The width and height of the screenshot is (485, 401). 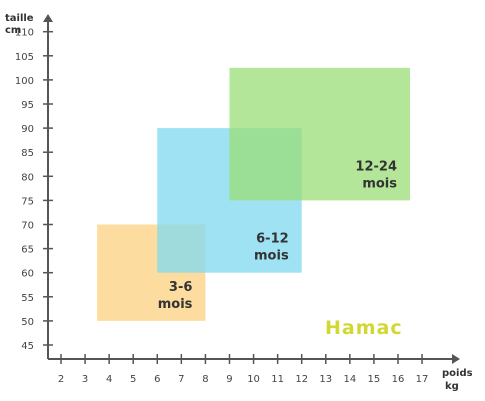 What do you see at coordinates (320, 134) in the screenshot?
I see `region-12-24-mois` at bounding box center [320, 134].